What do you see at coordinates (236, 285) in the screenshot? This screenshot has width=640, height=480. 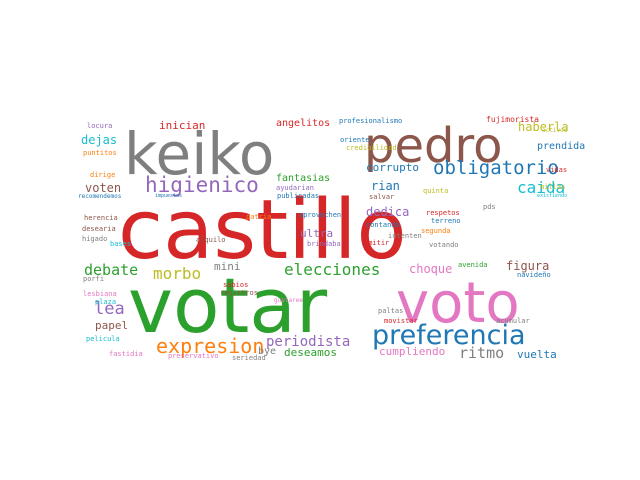 I see `word-sabios: sabios` at bounding box center [236, 285].